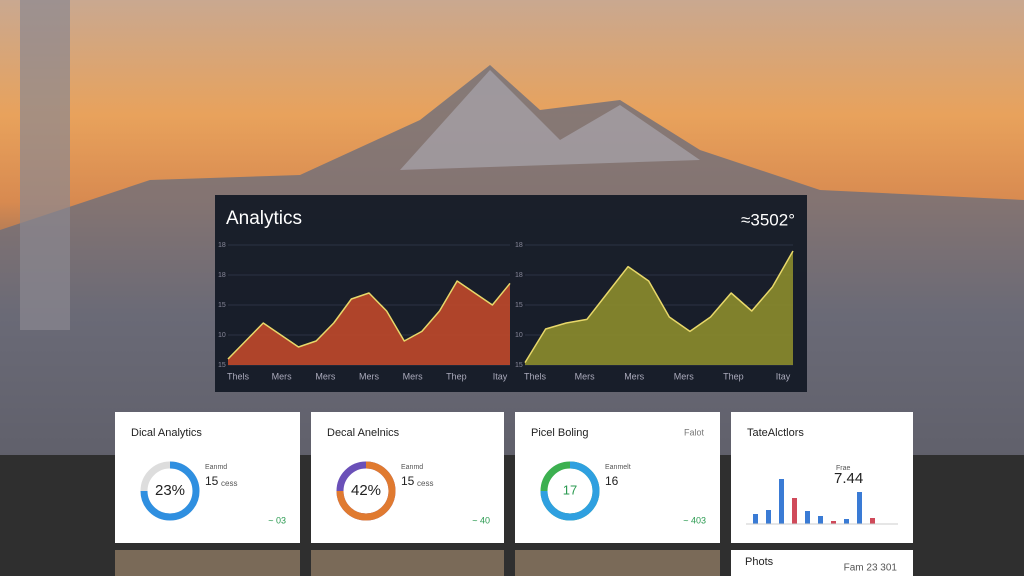  What do you see at coordinates (481, 520) in the screenshot?
I see `card-delta: ~ 40` at bounding box center [481, 520].